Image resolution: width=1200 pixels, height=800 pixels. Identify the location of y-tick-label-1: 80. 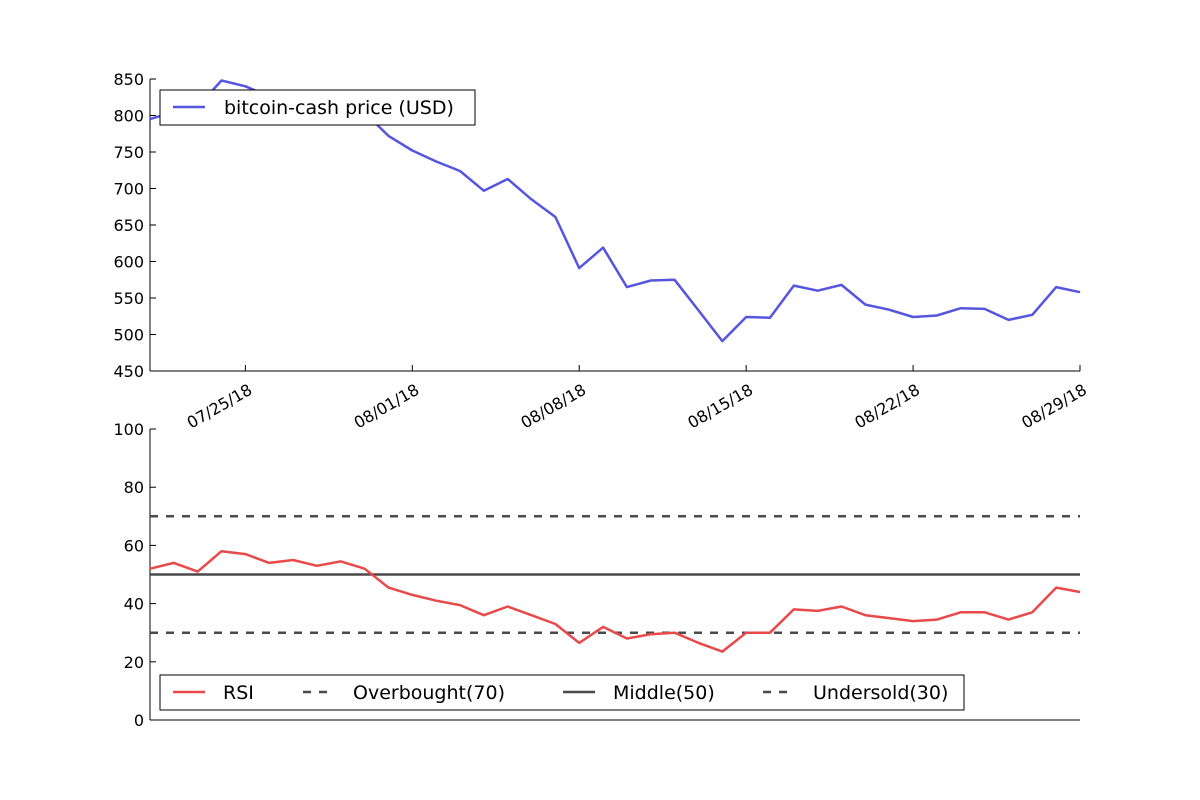
(134, 487).